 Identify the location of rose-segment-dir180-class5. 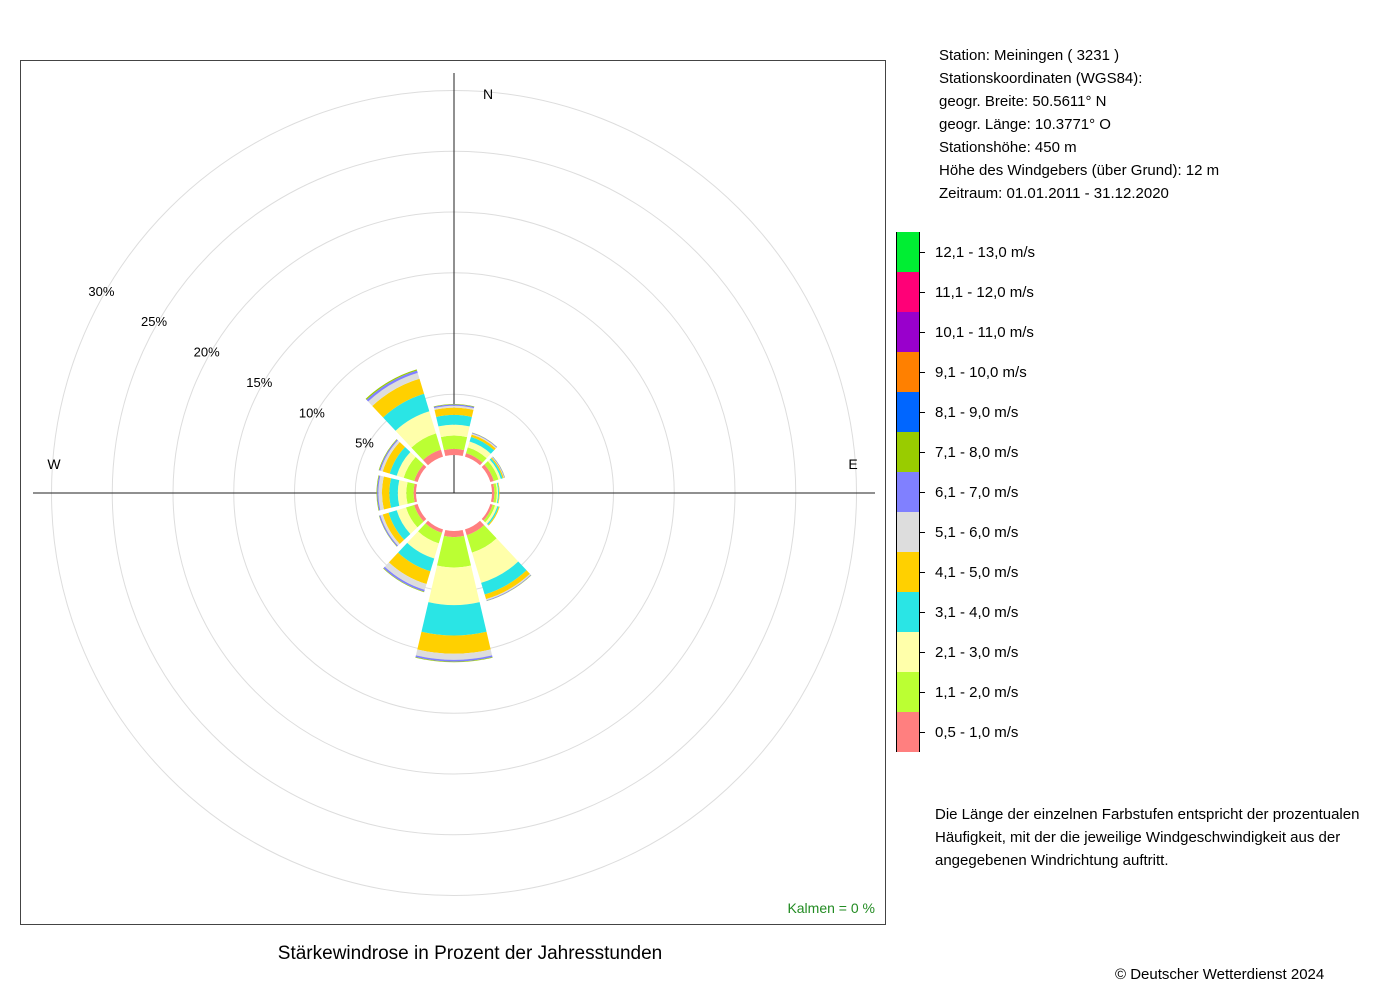
(454, 654).